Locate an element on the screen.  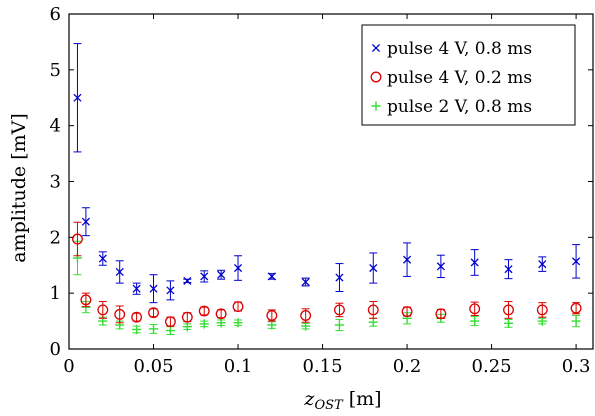
x-tick-label: 0.2 is located at coordinates (407, 366).